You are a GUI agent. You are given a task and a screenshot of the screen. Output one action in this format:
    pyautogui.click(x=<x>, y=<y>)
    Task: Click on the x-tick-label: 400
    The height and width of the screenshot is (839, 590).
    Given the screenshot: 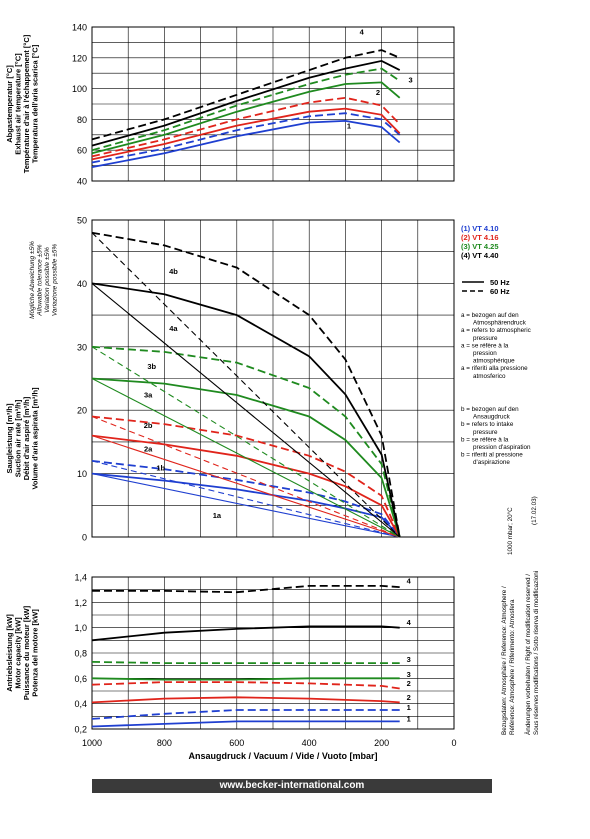 What is the action you would take?
    pyautogui.click(x=309, y=743)
    